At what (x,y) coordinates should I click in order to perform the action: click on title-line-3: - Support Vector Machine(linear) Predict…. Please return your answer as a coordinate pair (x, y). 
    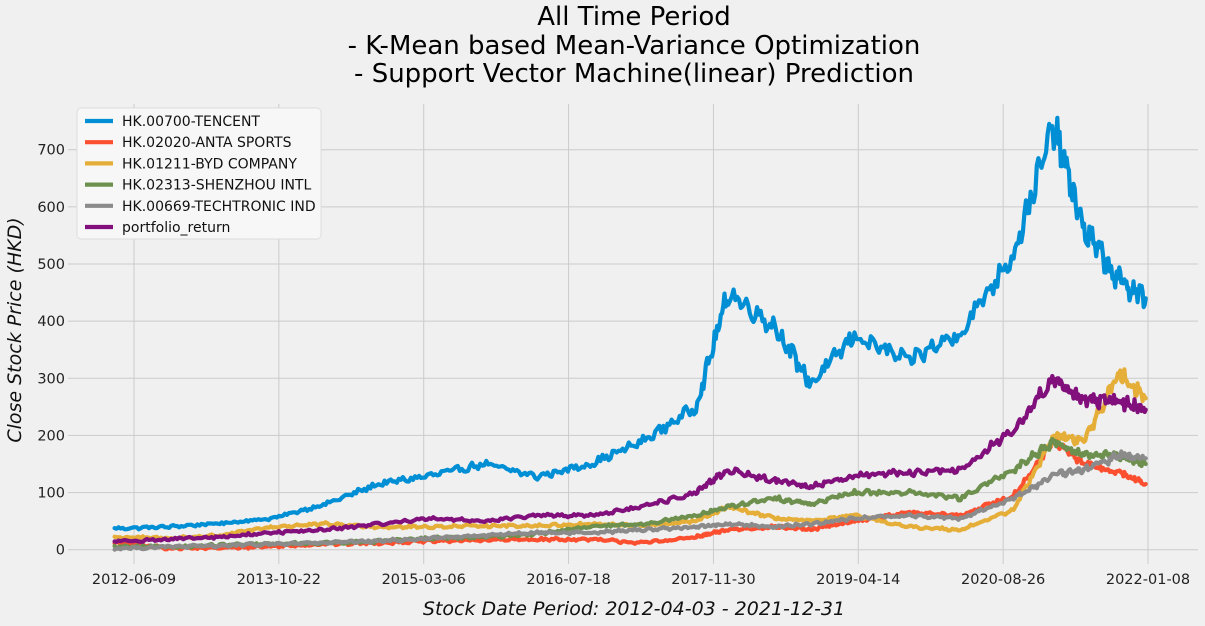
    Looking at the image, I should click on (634, 74).